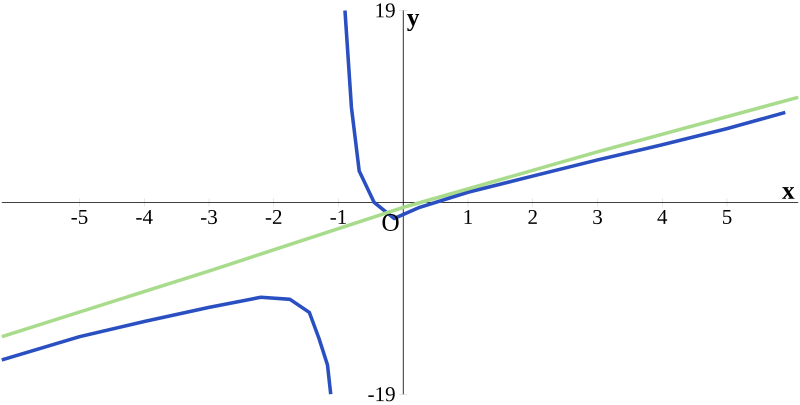 Image resolution: width=800 pixels, height=405 pixels. I want to click on x-tick-label: 3, so click(597, 217).